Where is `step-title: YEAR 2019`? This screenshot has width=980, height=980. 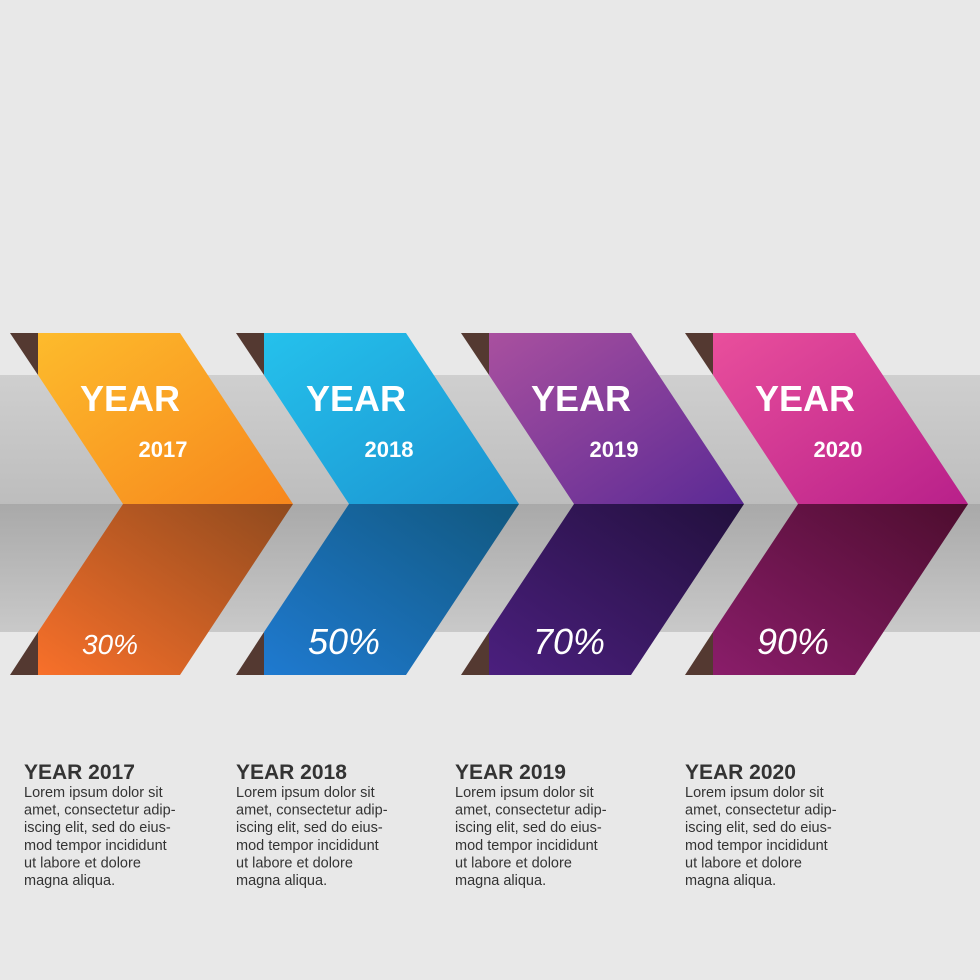 step-title: YEAR 2019 is located at coordinates (510, 772).